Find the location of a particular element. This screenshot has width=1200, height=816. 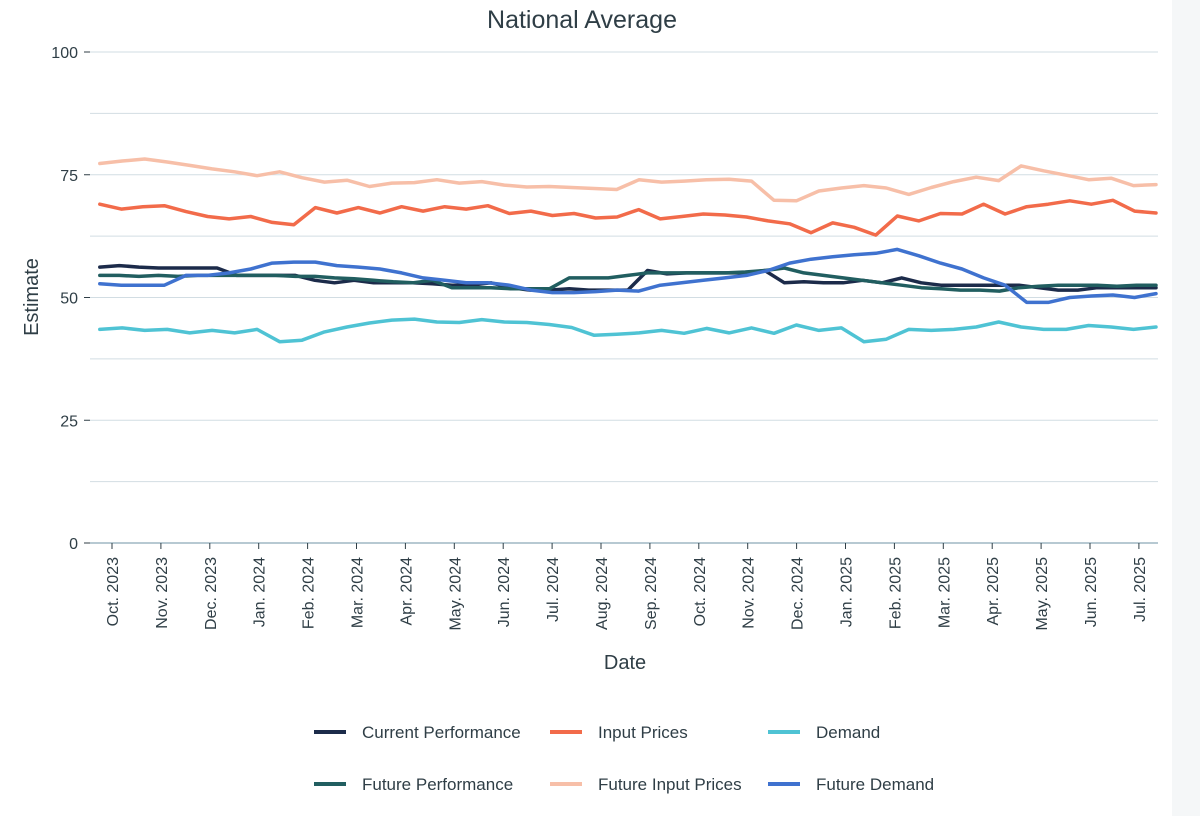

x-tick-label: Feb. 2024 is located at coordinates (309, 593).